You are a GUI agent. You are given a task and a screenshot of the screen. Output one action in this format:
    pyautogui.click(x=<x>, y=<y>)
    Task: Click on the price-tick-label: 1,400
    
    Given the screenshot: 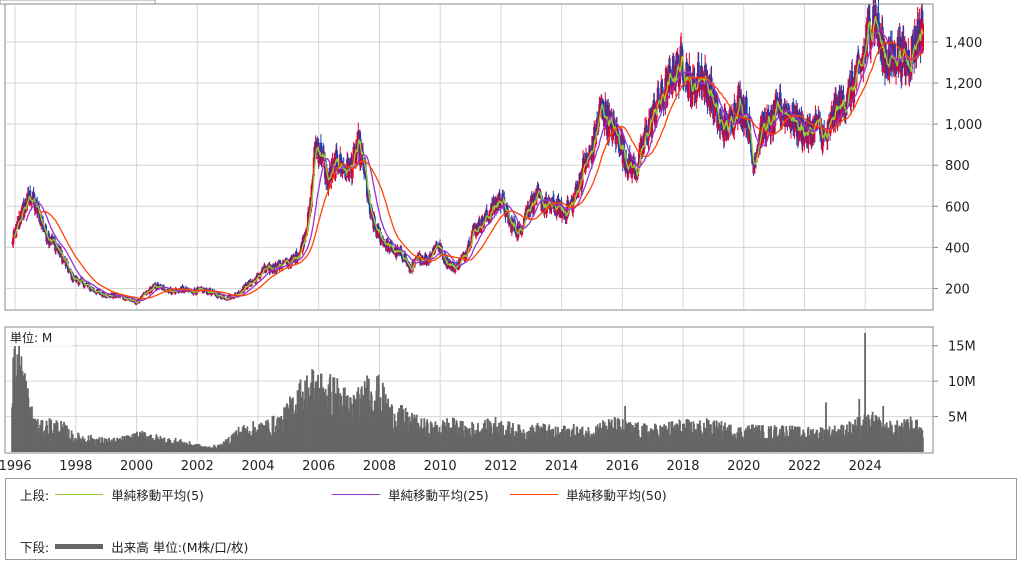 What is the action you would take?
    pyautogui.click(x=963, y=43)
    